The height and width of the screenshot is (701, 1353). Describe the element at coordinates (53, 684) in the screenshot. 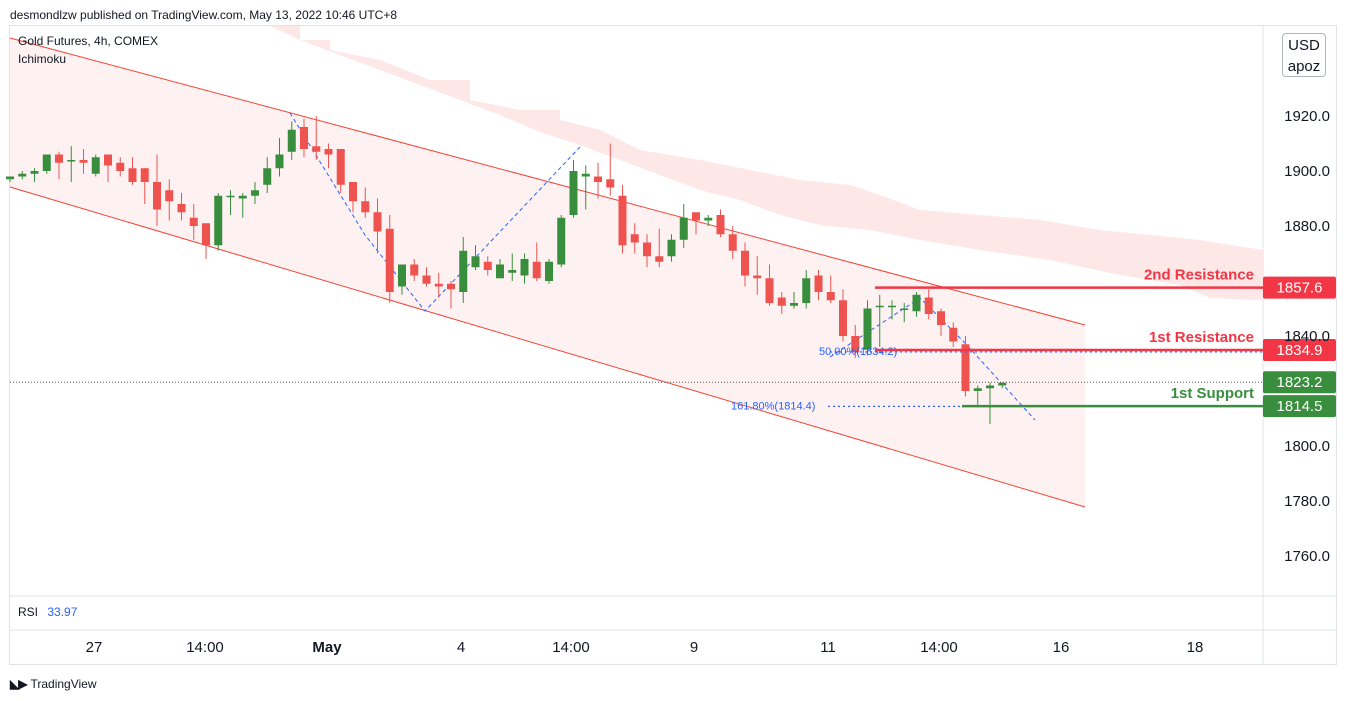

I see `footer-brand: ◣▶ TradingView` at that location.